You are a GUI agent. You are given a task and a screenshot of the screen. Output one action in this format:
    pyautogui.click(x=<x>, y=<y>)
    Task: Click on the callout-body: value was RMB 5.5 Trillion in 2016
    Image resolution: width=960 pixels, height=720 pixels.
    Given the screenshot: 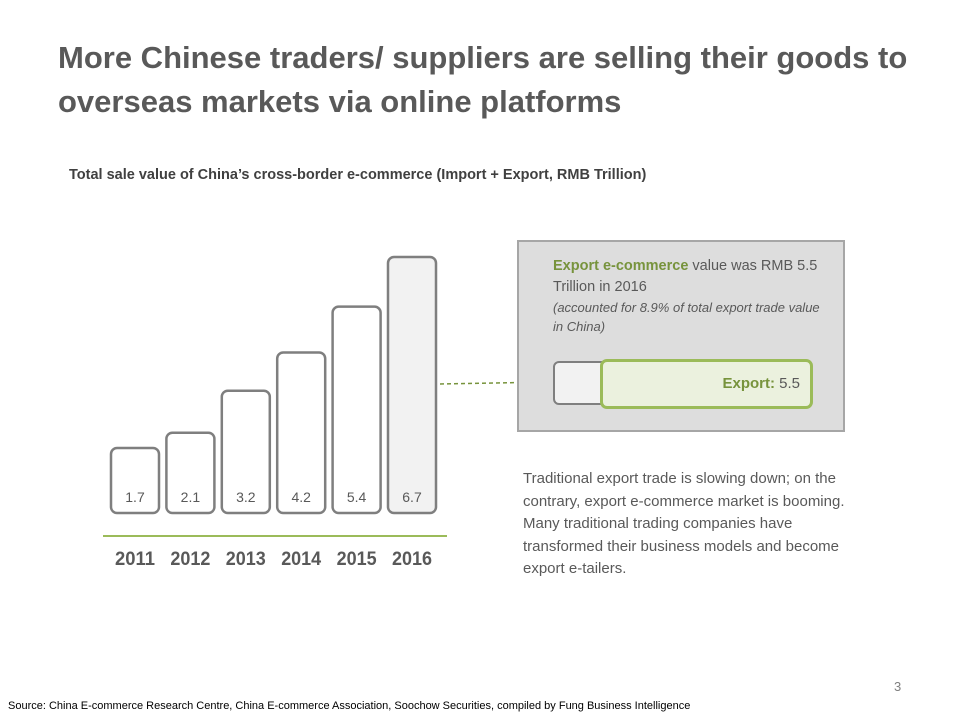 What is the action you would take?
    pyautogui.click(x=685, y=276)
    